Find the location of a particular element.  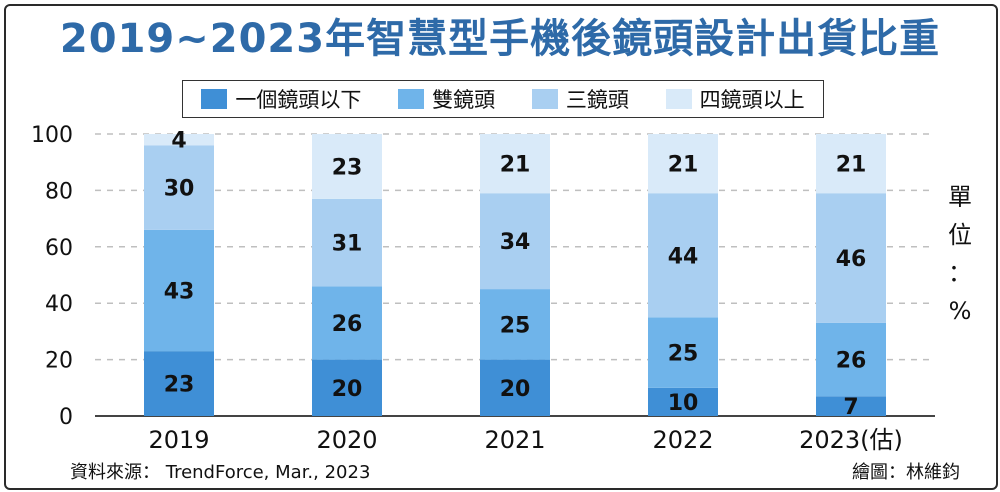

legend-item-single-lens: 一個鏡頭以下 is located at coordinates (281, 99).